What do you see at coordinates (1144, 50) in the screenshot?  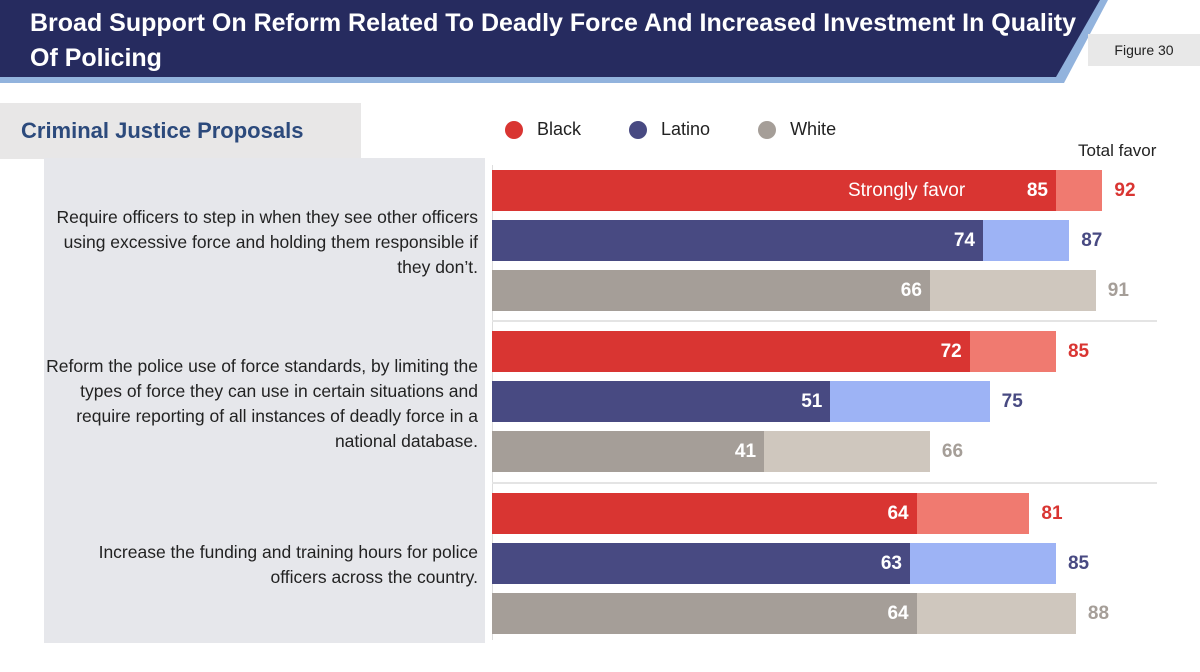 I see `figure-label: Figure 30` at bounding box center [1144, 50].